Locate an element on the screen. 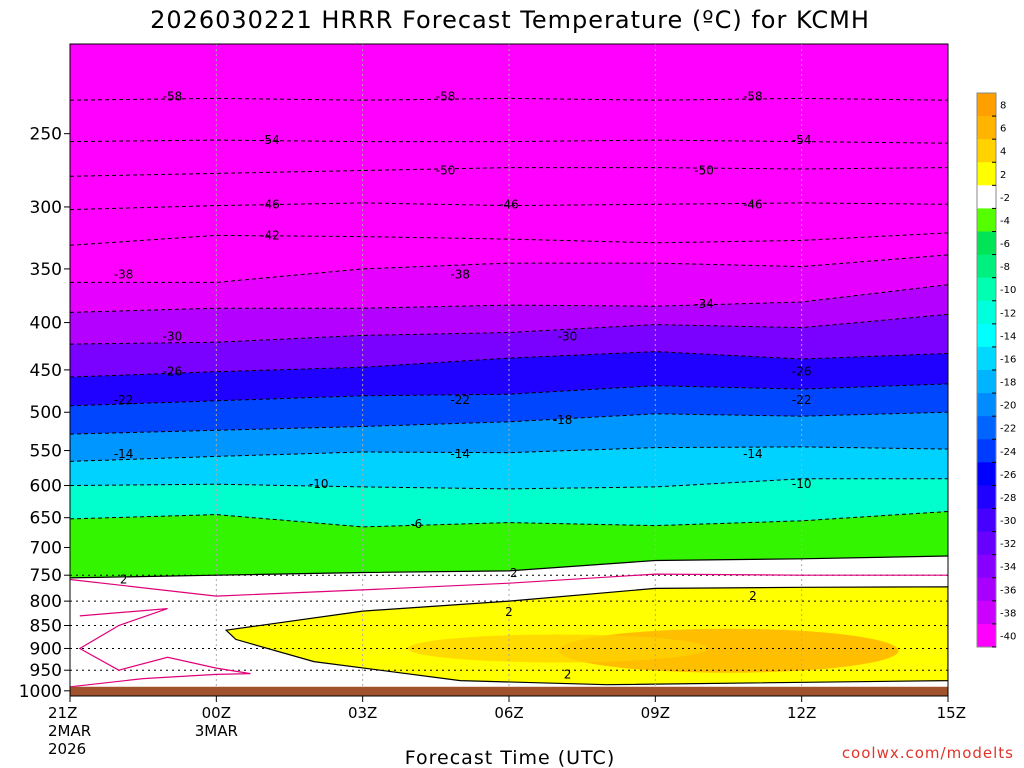 Image resolution: width=1024 pixels, height=768 pixels. colorbar-label: 2 is located at coordinates (1003, 175).